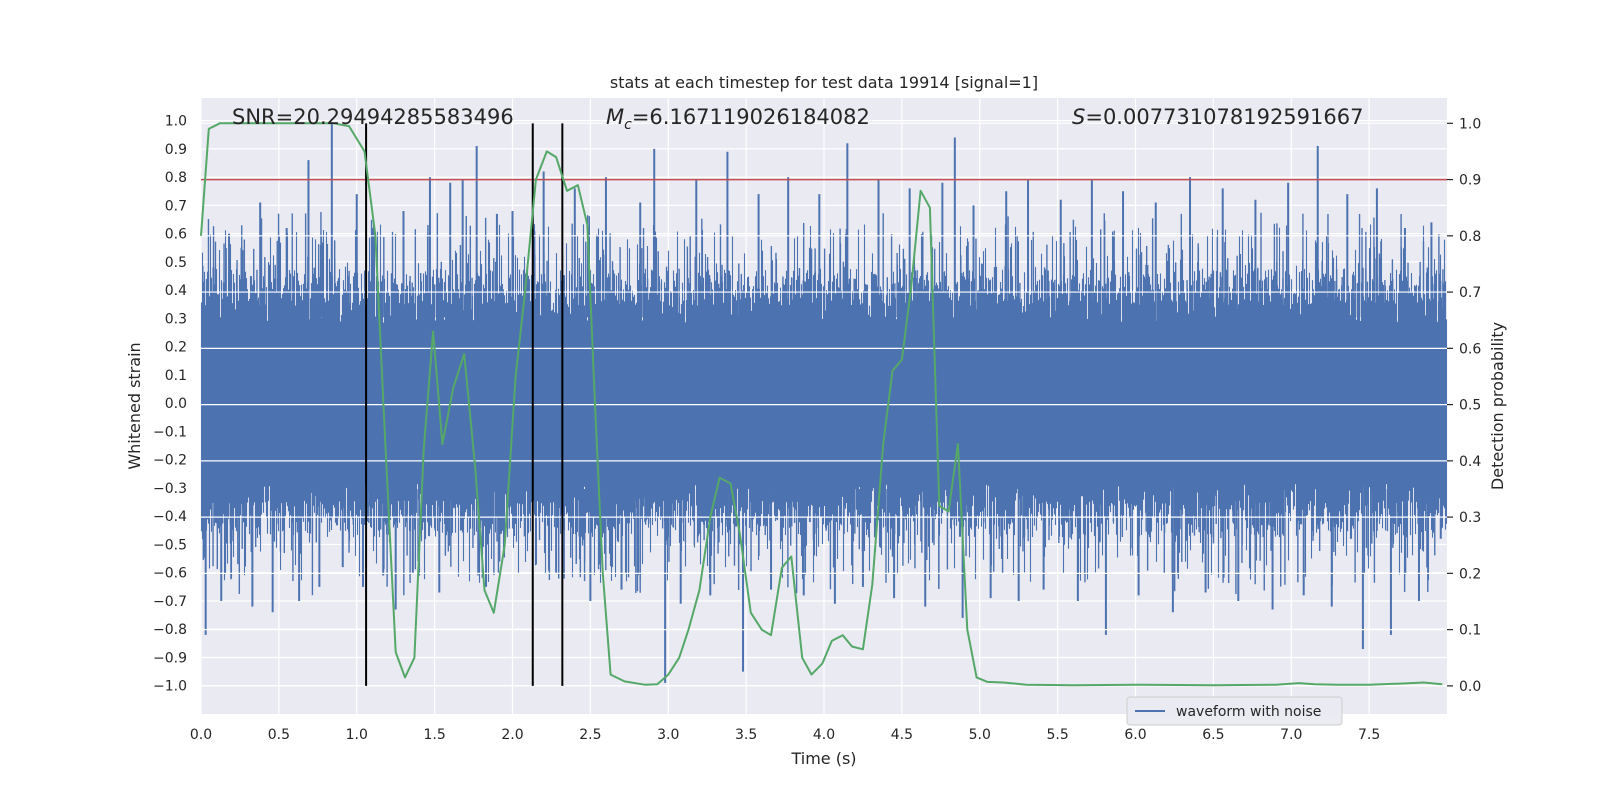 Image resolution: width=1600 pixels, height=800 pixels. Describe the element at coordinates (512, 735) in the screenshot. I see `x-tick-label: 2.0` at that location.